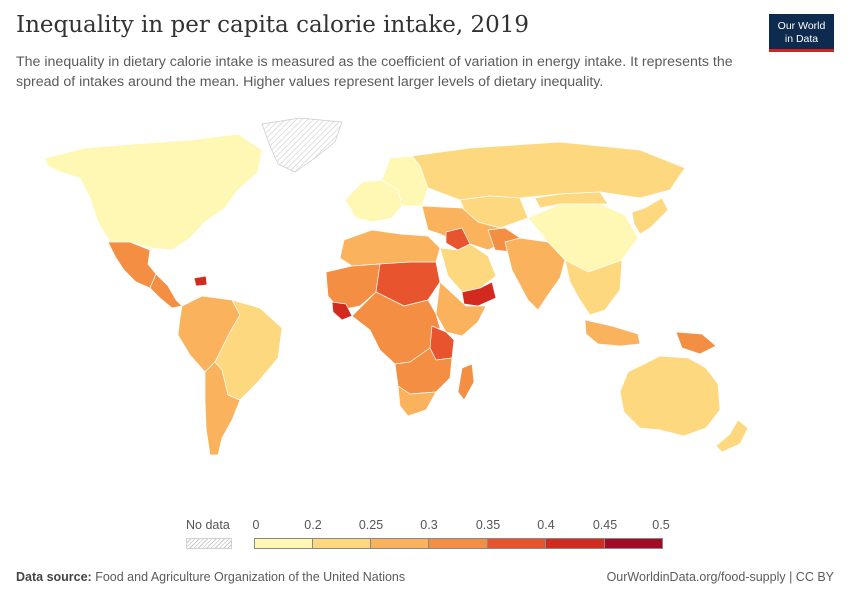 This screenshot has width=850, height=600. What do you see at coordinates (466, 382) in the screenshot?
I see `region-madagascar: Madagascar` at bounding box center [466, 382].